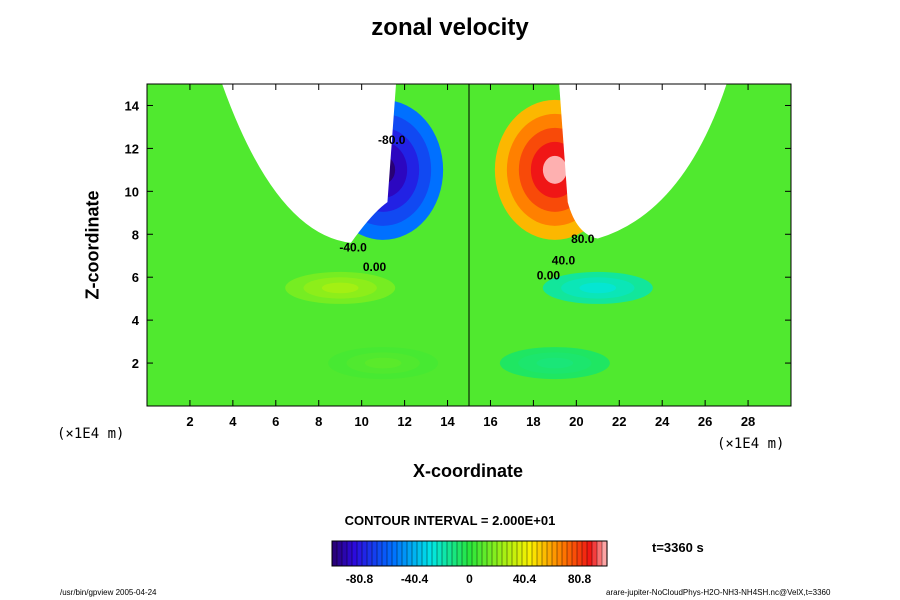 The height and width of the screenshot is (600, 900). What do you see at coordinates (662, 421) in the screenshot?
I see `x-tick-label: 24` at bounding box center [662, 421].